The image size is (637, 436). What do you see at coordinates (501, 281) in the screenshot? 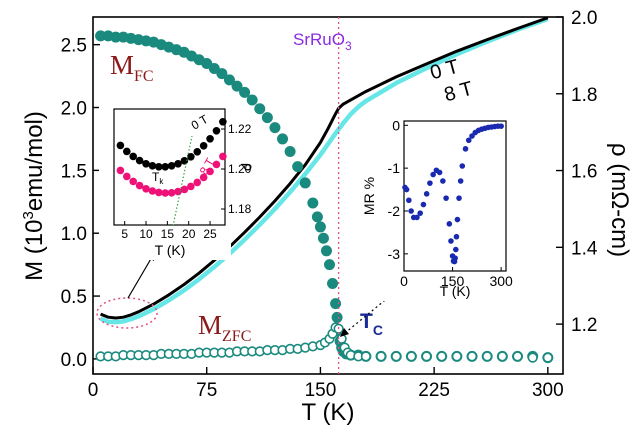
I see `right-inset-x-tick-label: 300` at bounding box center [501, 281].